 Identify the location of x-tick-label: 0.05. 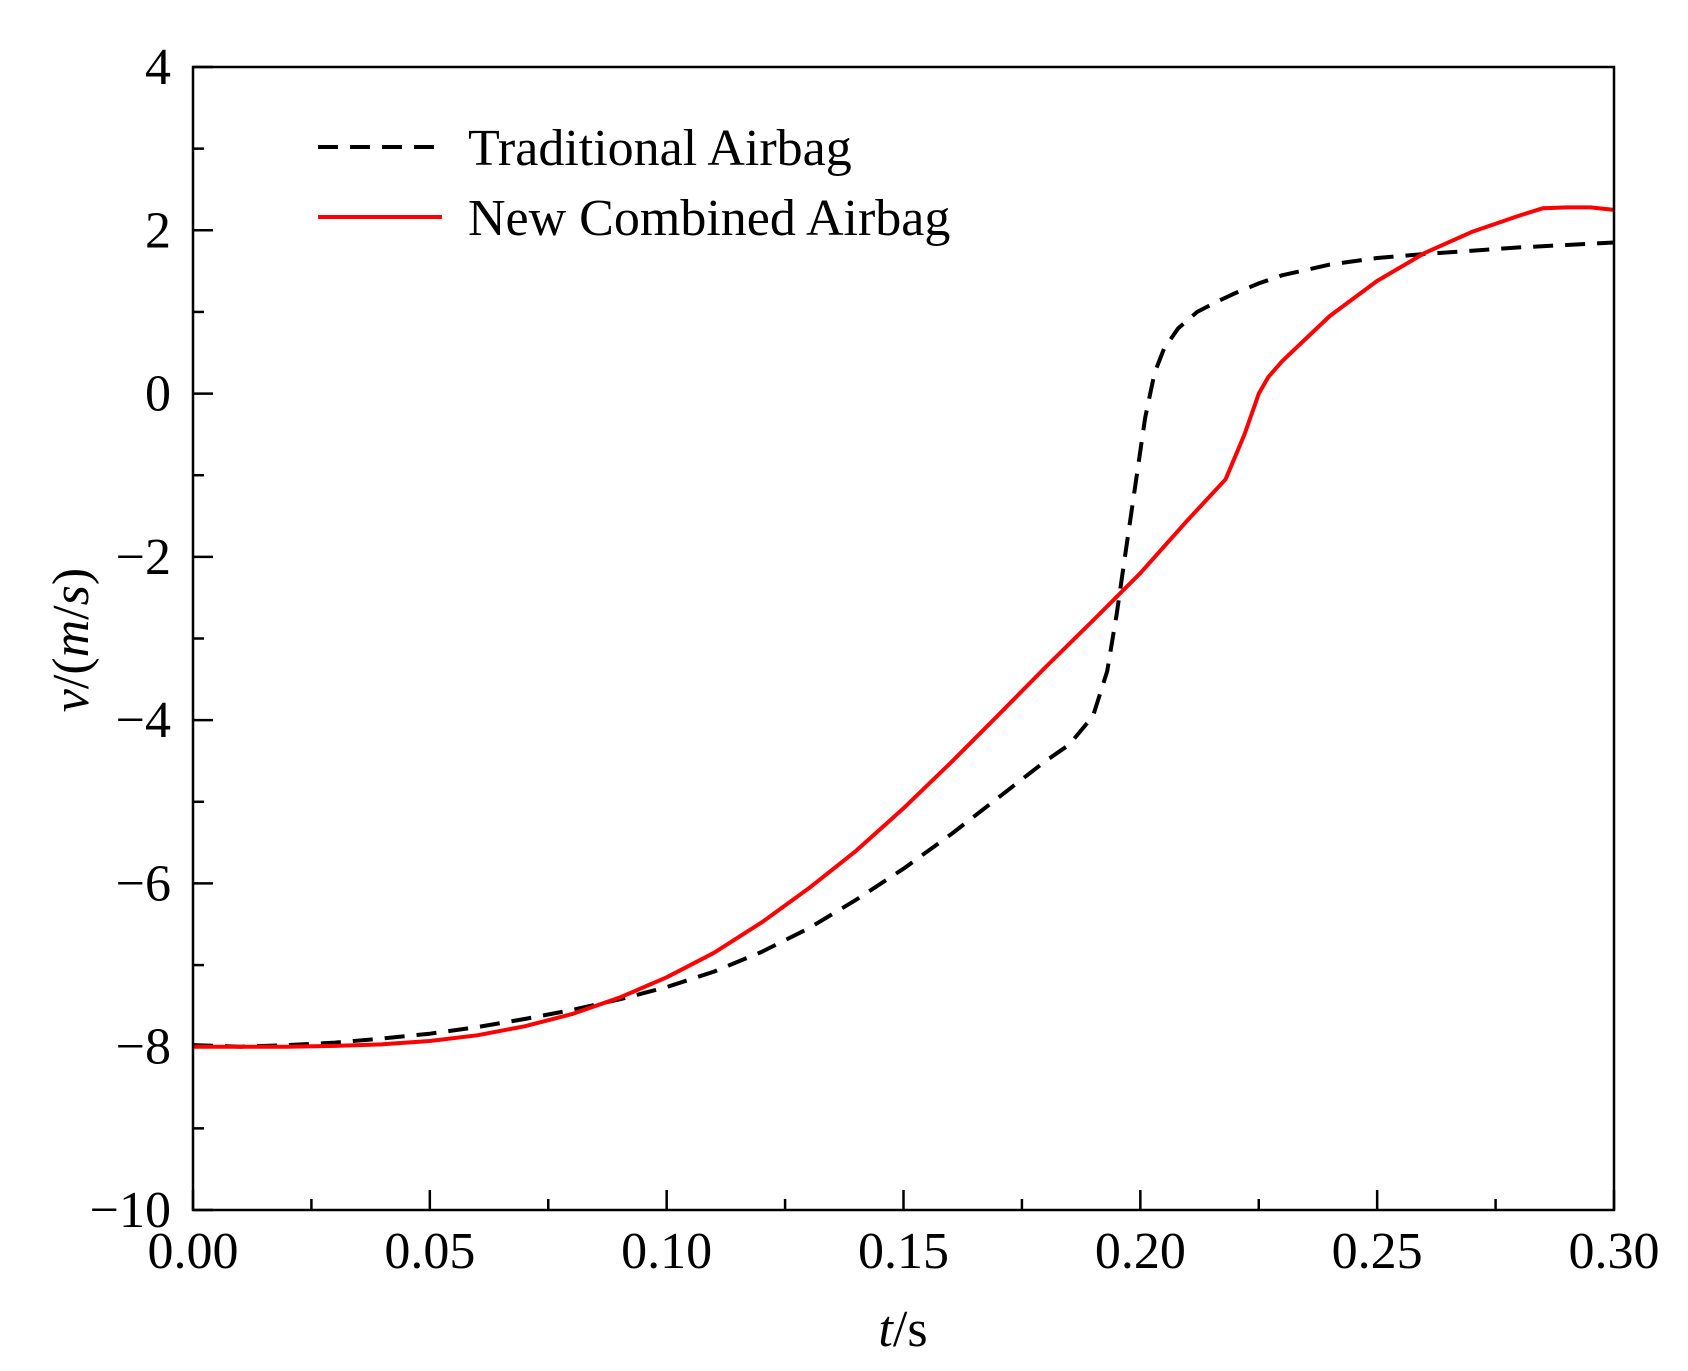
(429, 1251).